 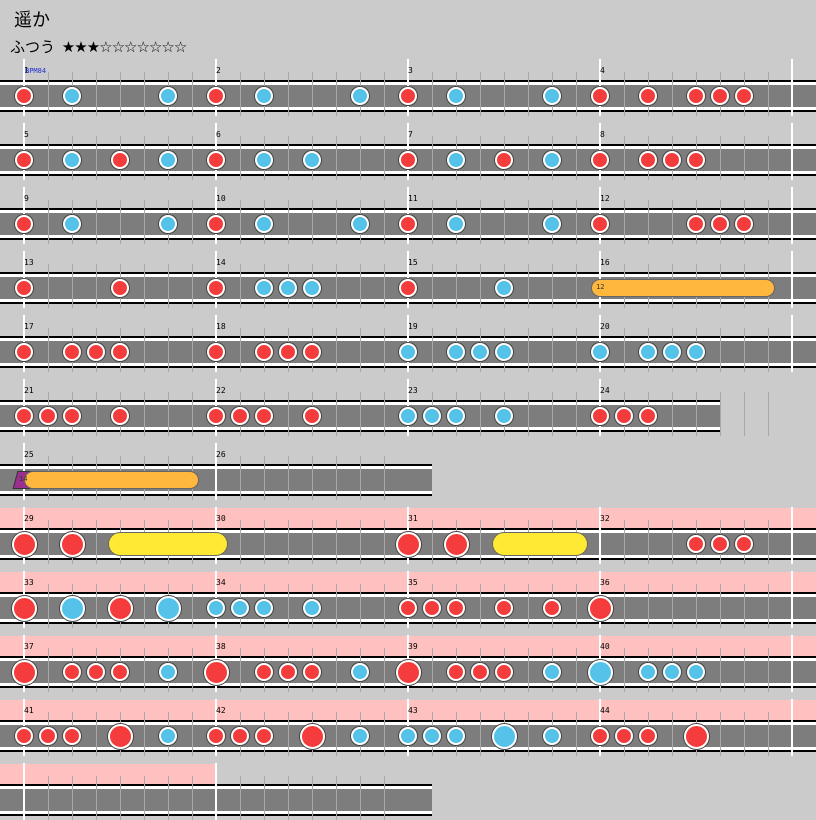 What do you see at coordinates (23, 479) in the screenshot?
I see `balloon-count: 14` at bounding box center [23, 479].